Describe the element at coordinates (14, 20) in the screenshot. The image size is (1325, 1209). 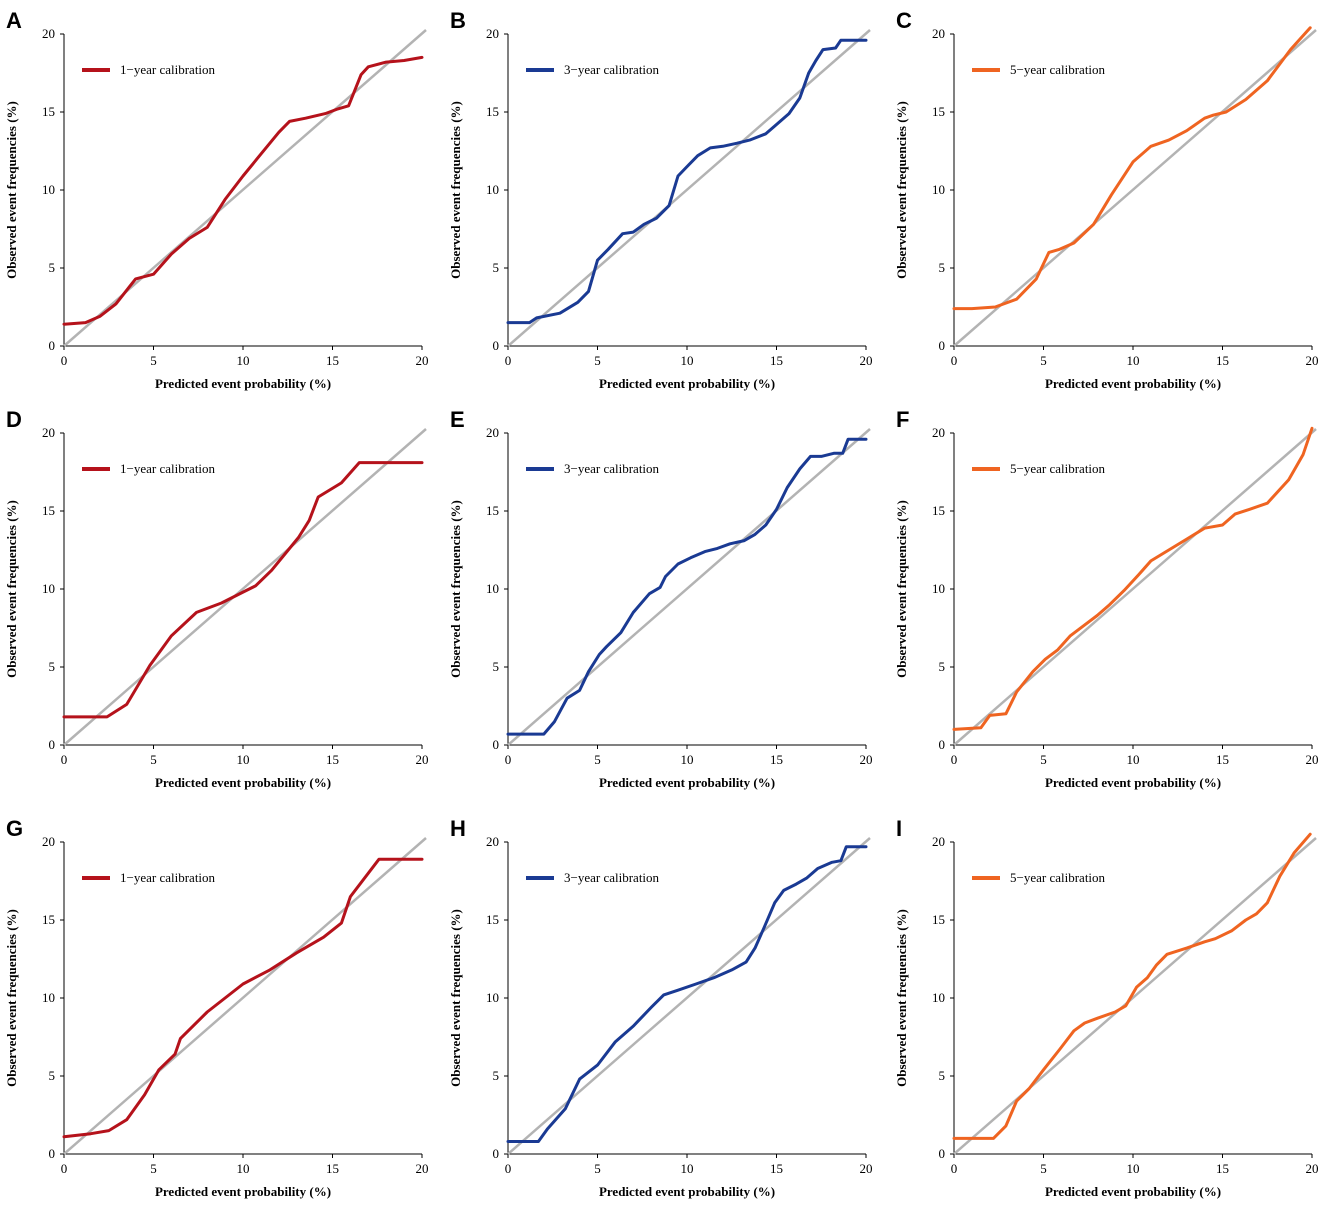
I see `panel-letter: A` at that location.